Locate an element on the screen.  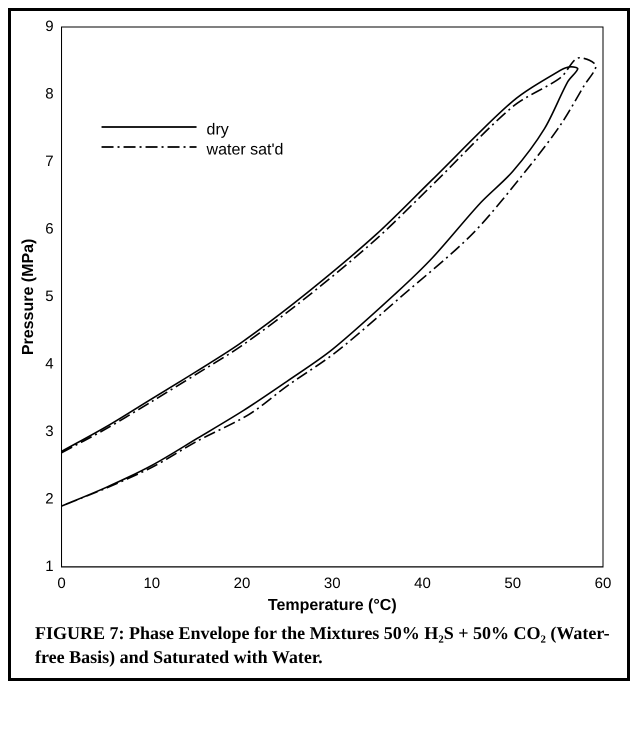
x-tick-label: 40 is located at coordinates (422, 583).